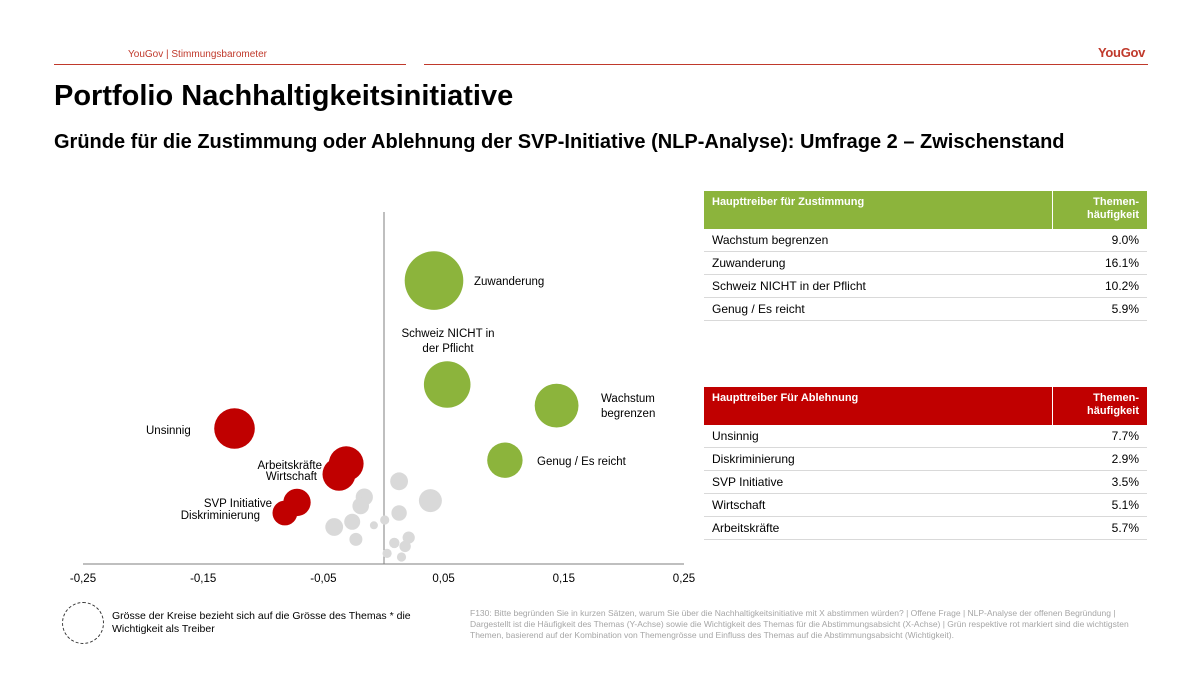  What do you see at coordinates (1122, 52) in the screenshot?
I see `yougov-logo: YouGov` at bounding box center [1122, 52].